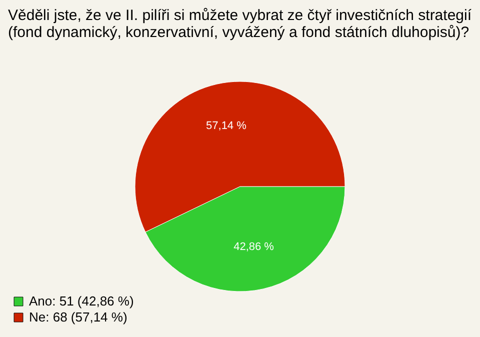  What do you see at coordinates (254, 246) in the screenshot?
I see `data-label: 42,86 %` at bounding box center [254, 246].